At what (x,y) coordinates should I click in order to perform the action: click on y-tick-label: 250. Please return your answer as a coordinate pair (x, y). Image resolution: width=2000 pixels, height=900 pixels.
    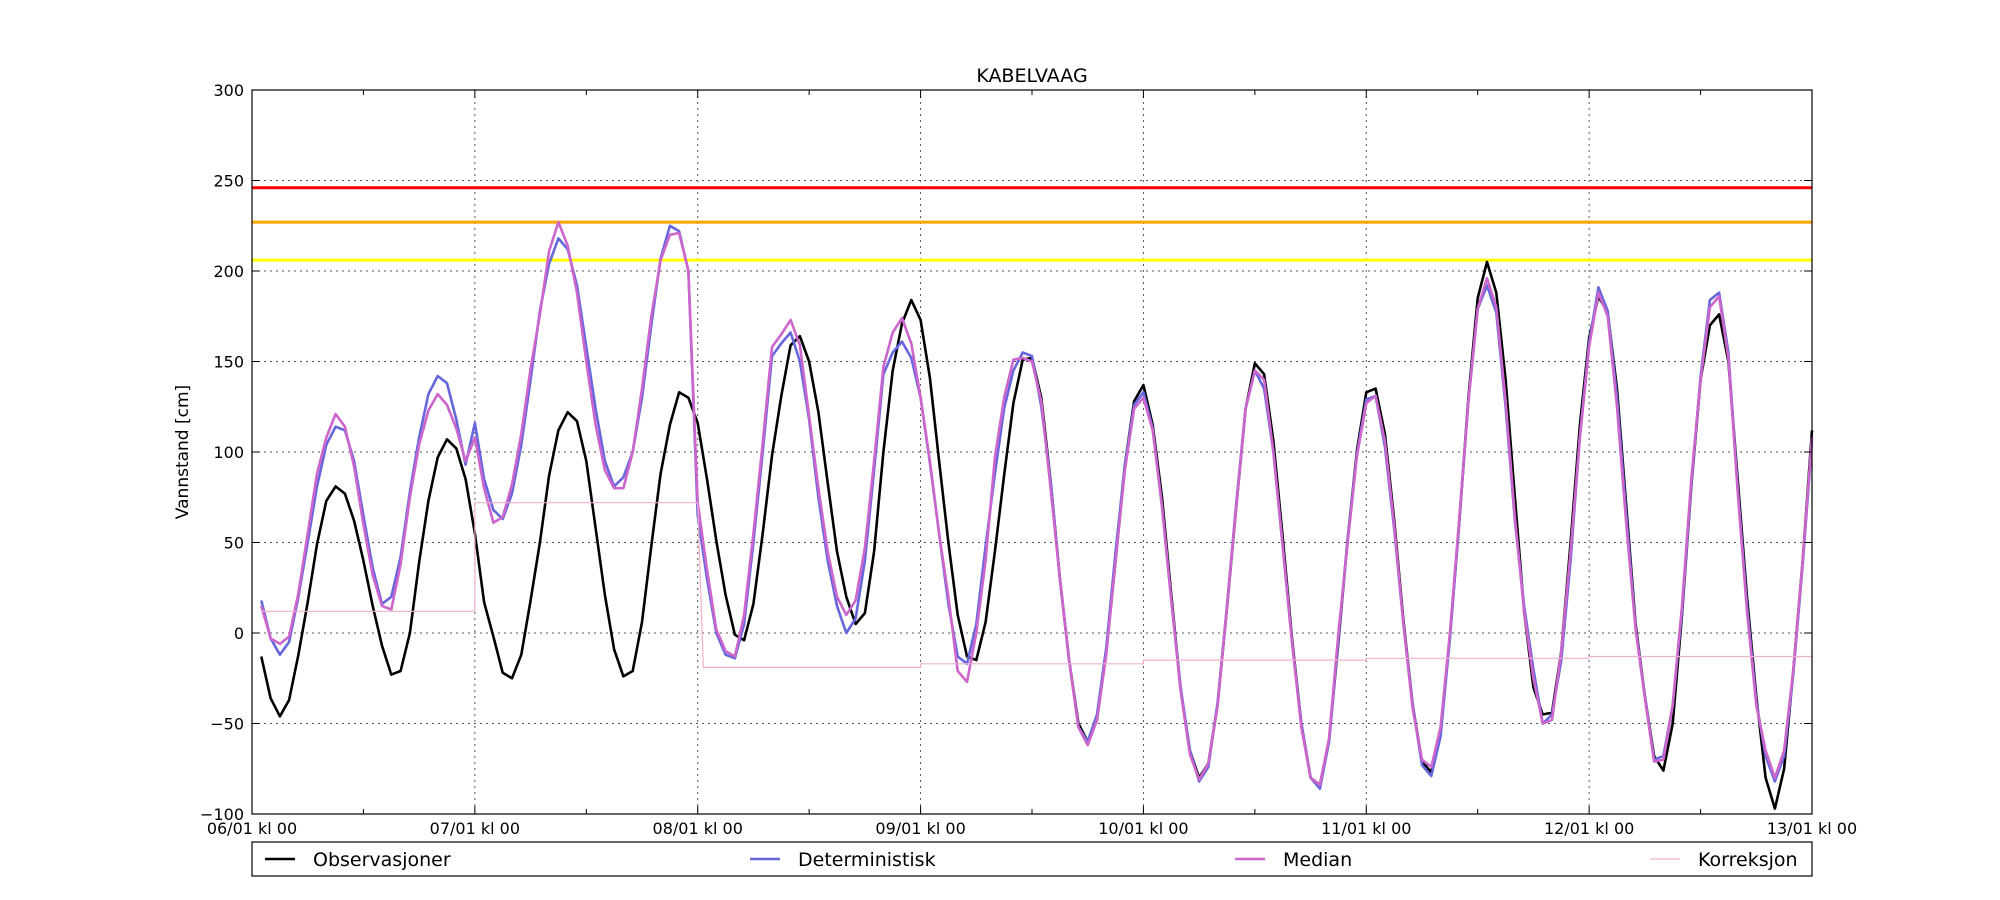
    Looking at the image, I should click on (228, 181).